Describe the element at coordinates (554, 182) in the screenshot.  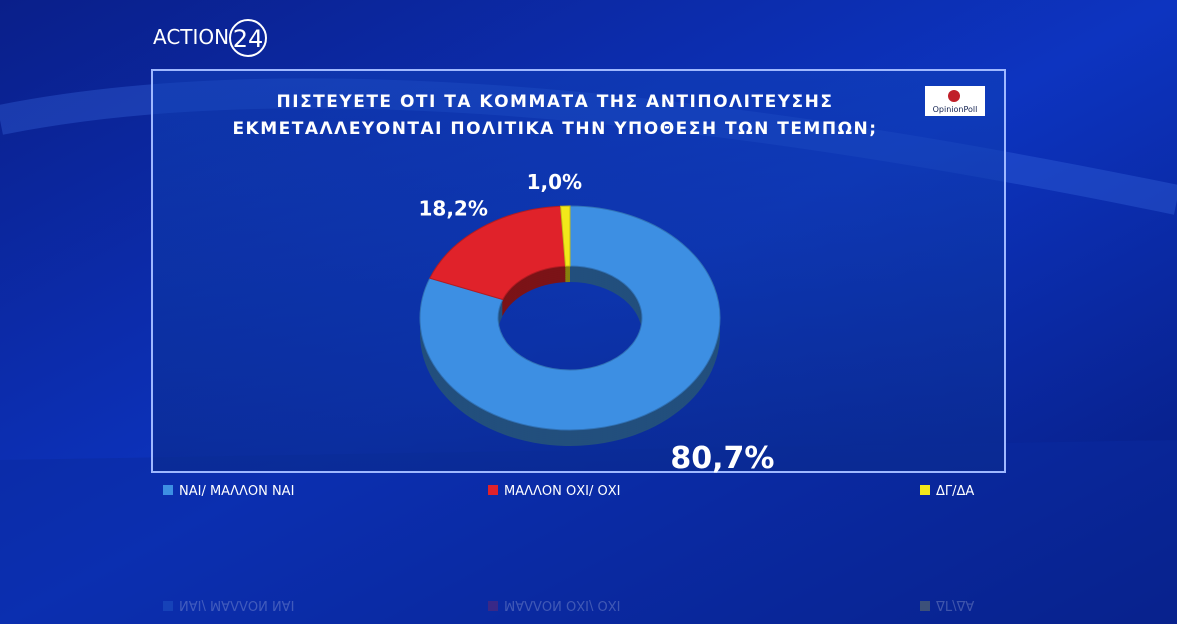
I see `value-label: 1,0%` at that location.